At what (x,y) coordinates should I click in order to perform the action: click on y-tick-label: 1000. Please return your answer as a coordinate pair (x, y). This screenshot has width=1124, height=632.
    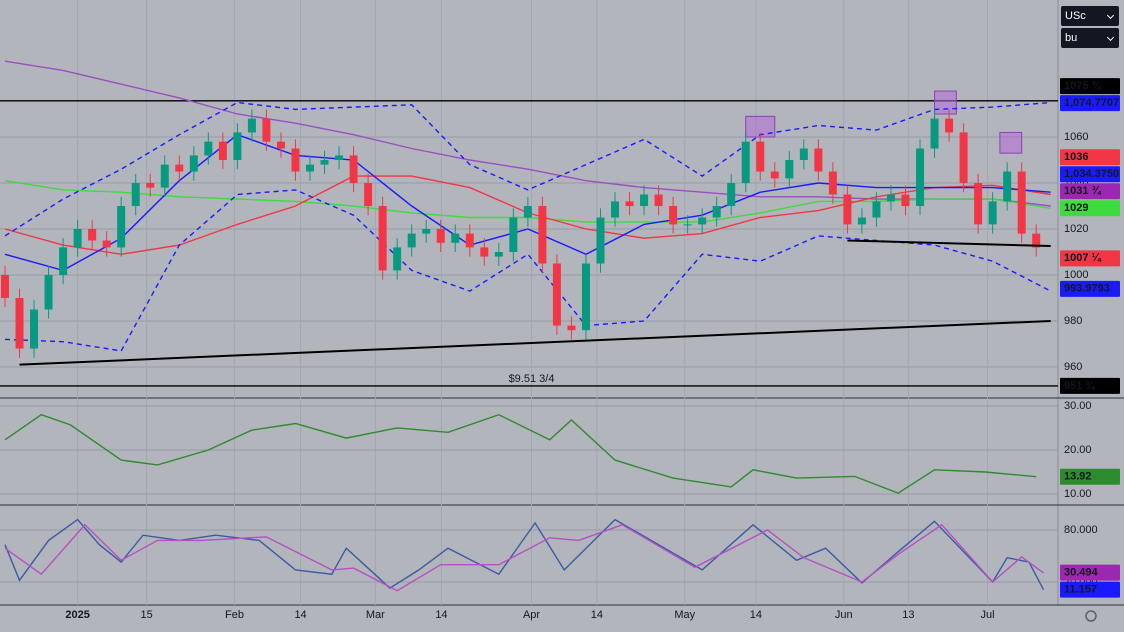
    Looking at the image, I should click on (1076, 275).